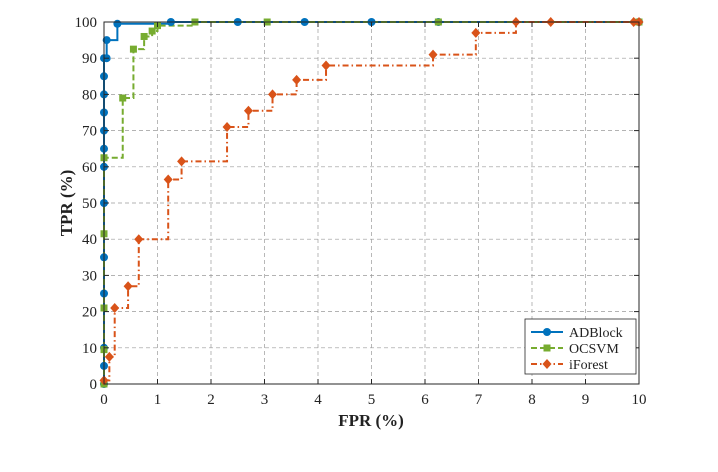  Describe the element at coordinates (211, 400) in the screenshot. I see `x-tick-label: 2` at that location.